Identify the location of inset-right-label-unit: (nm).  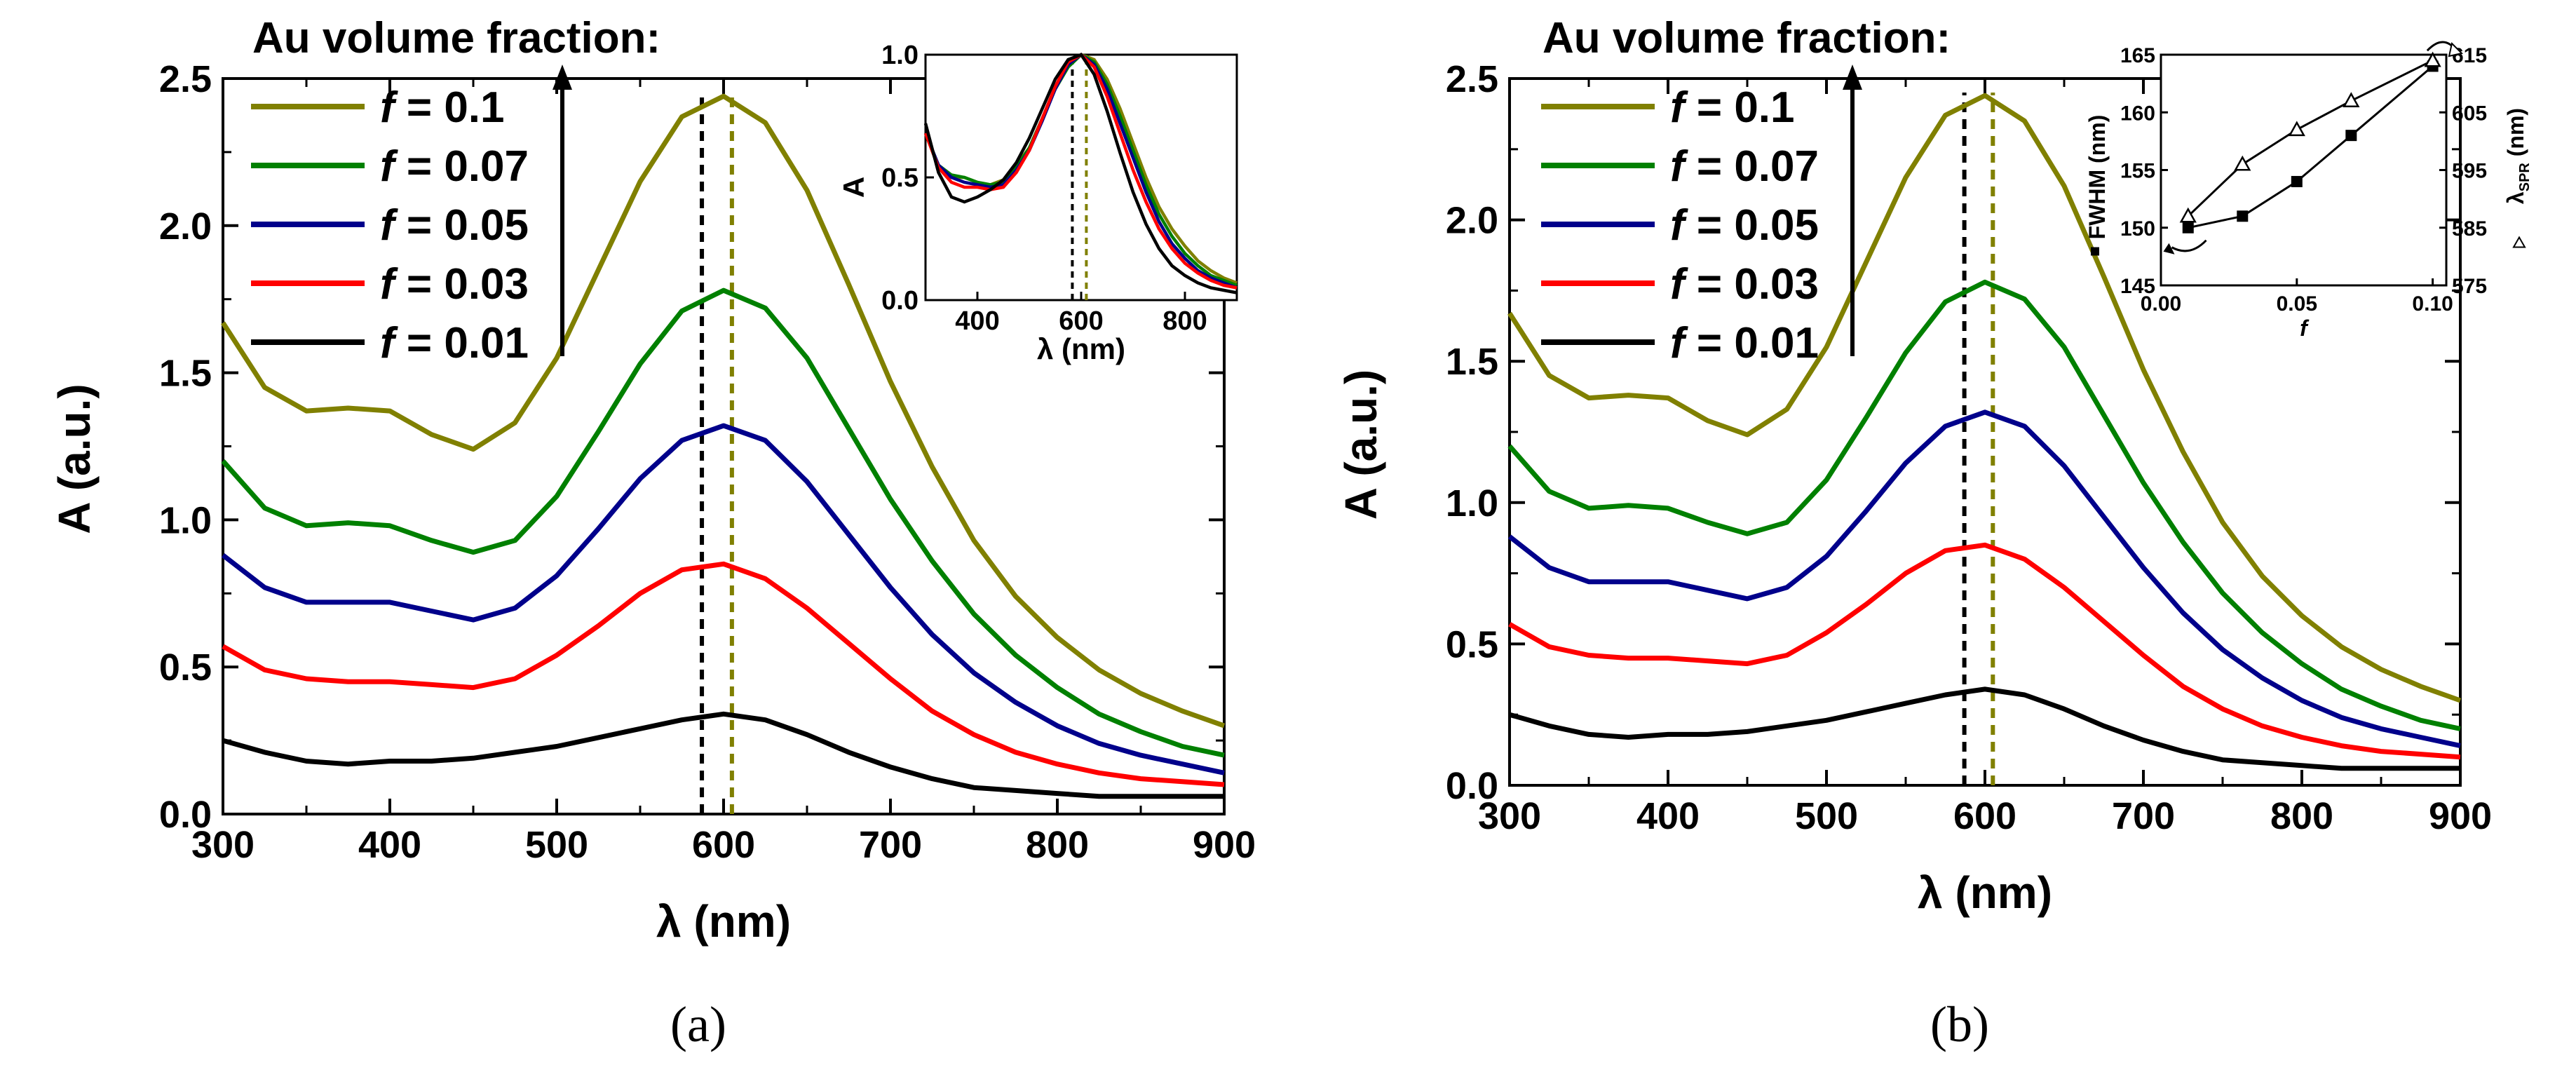
(2515, 135).